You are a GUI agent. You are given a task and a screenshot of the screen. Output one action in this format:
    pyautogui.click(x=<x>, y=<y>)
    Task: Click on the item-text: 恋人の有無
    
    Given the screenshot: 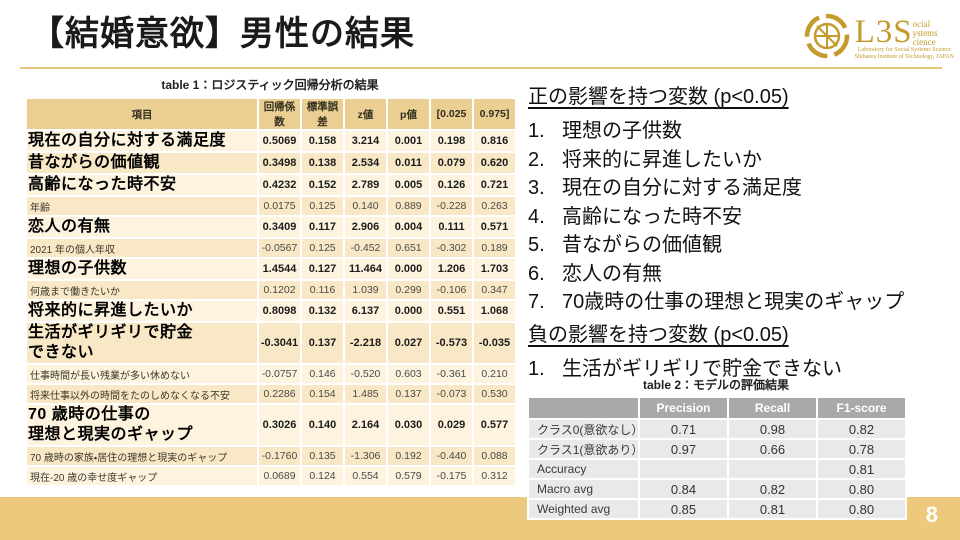 What is the action you would take?
    pyautogui.click(x=612, y=273)
    